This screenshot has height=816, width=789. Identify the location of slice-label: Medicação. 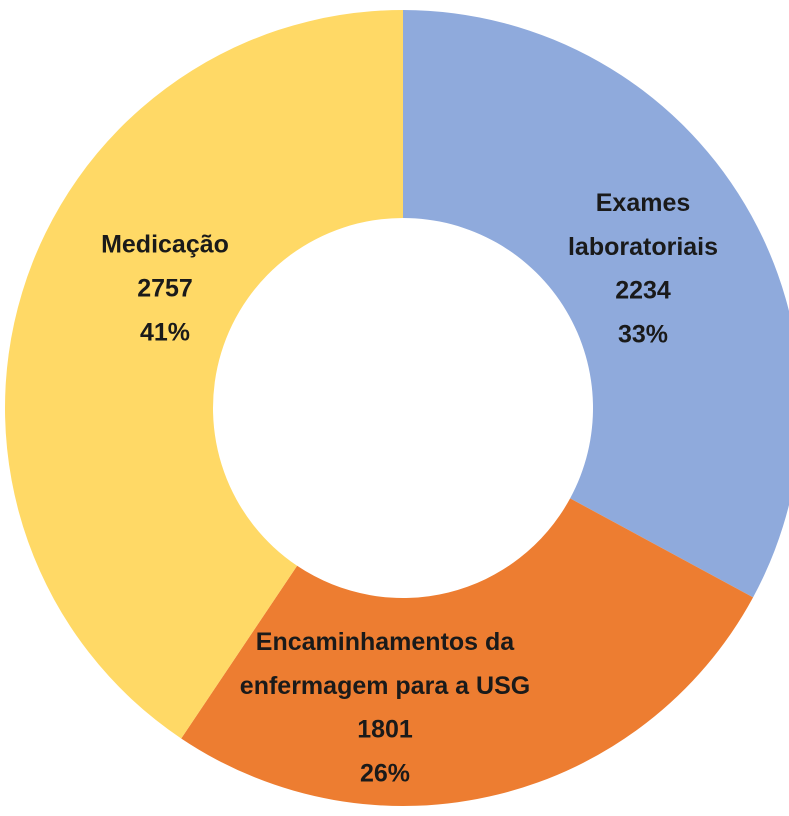
(165, 245).